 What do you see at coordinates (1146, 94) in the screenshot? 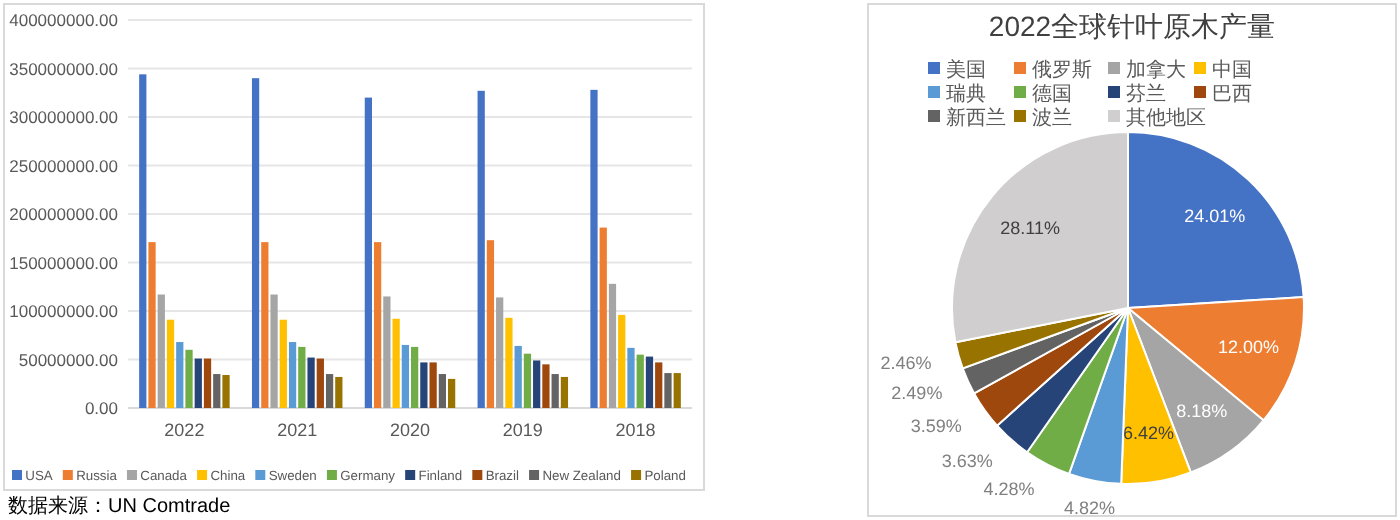
I see `legend-label: 芬兰` at bounding box center [1146, 94].